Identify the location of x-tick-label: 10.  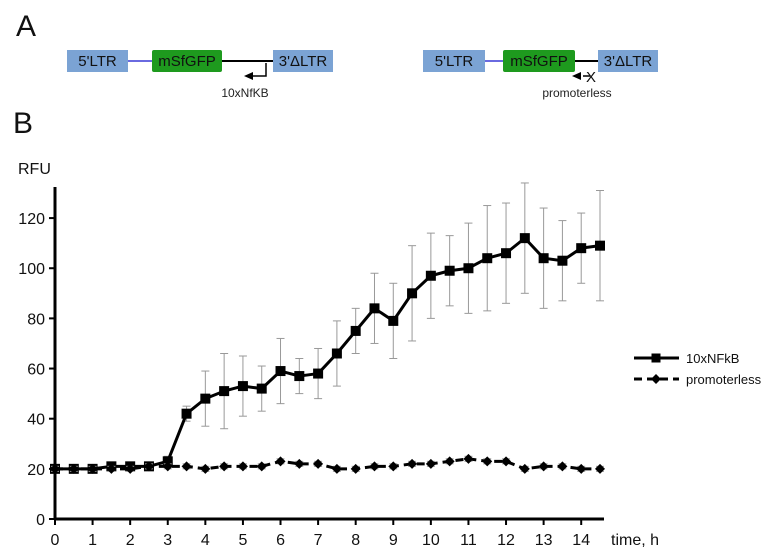
(431, 540).